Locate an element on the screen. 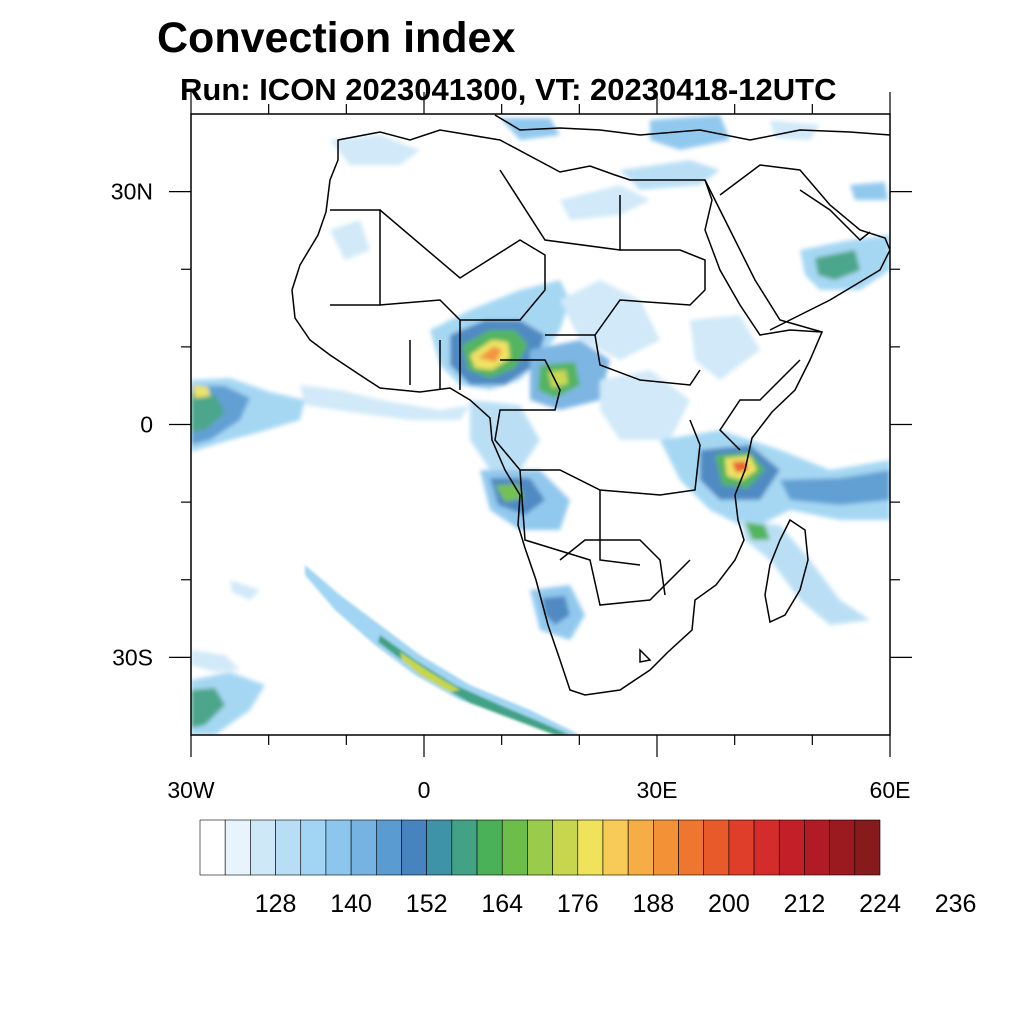 The width and height of the screenshot is (1024, 1024). madagascar is located at coordinates (786, 571).